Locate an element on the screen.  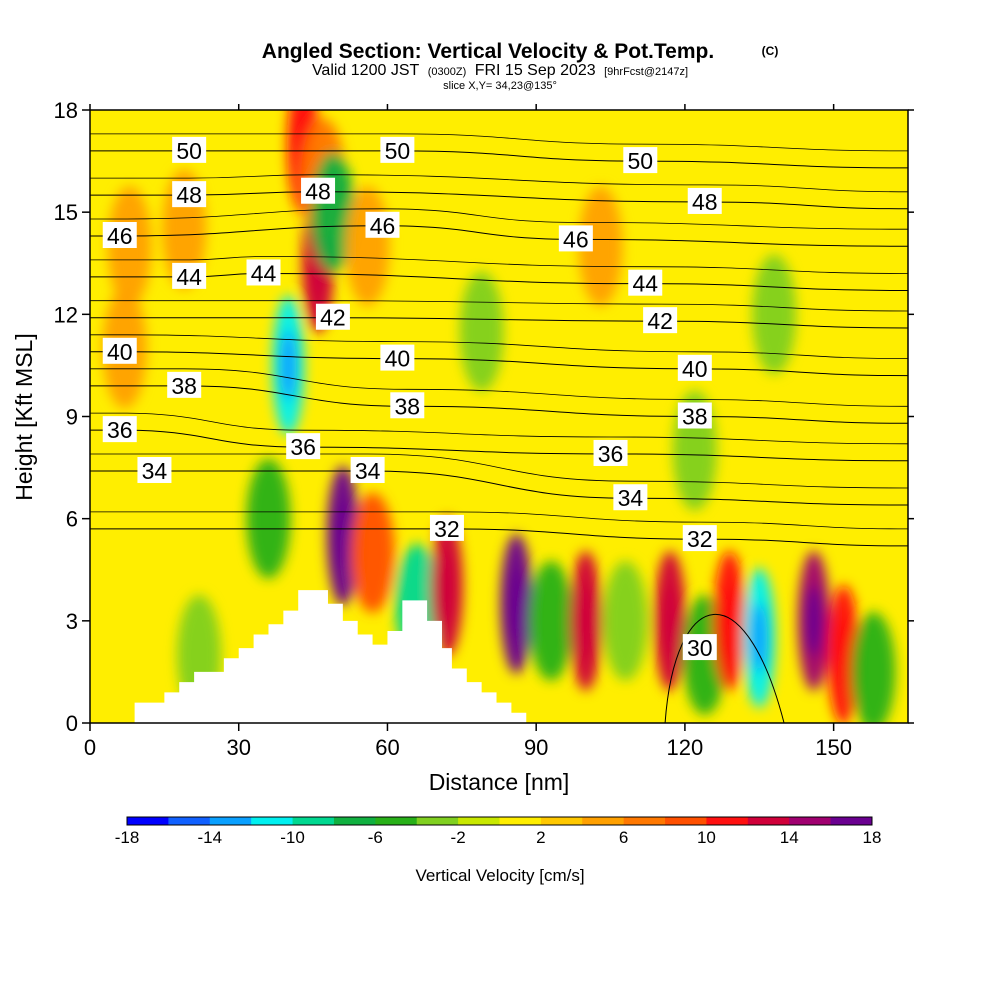
x-tick-label: 120 is located at coordinates (685, 747).